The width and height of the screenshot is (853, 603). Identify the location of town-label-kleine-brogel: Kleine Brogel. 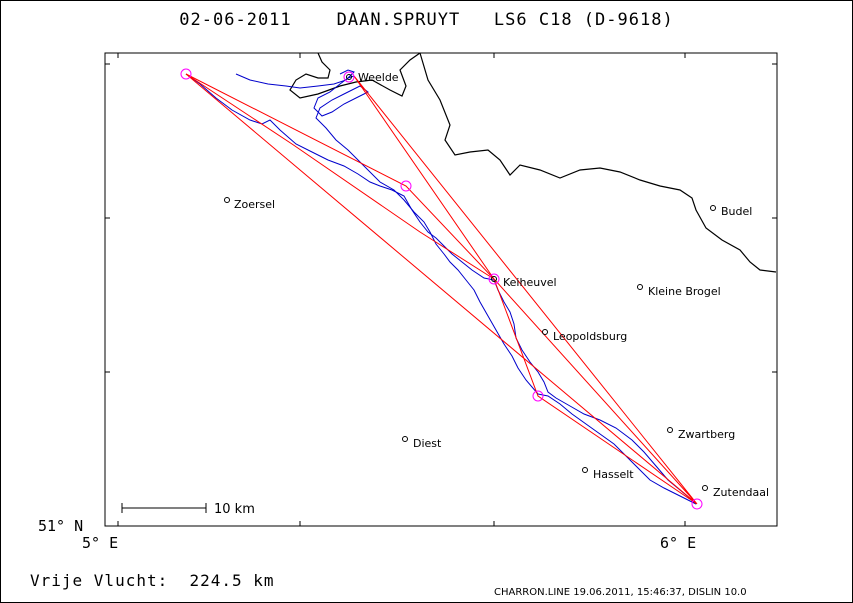
(684, 291).